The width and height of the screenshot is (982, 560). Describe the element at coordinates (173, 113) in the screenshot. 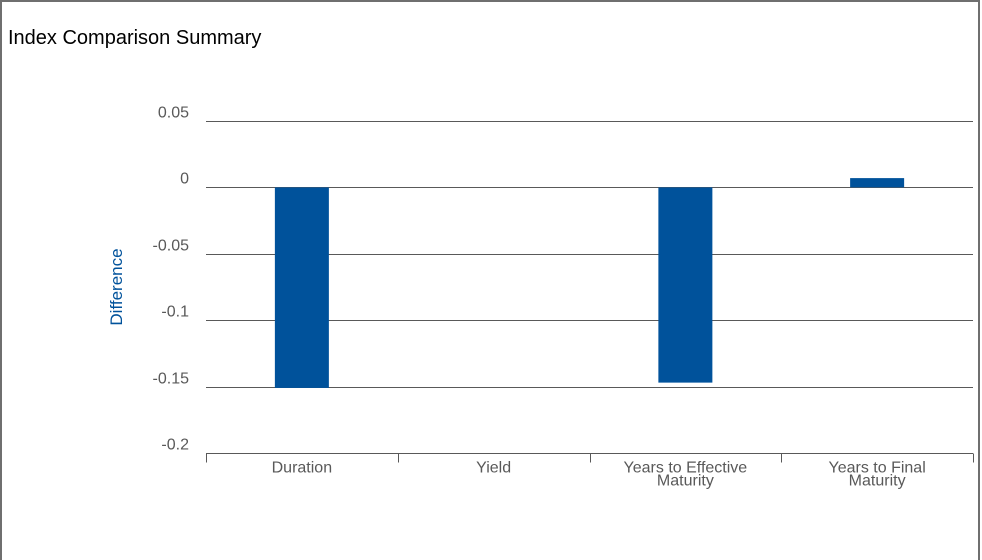

I see `y-tick-label: 0.05` at that location.